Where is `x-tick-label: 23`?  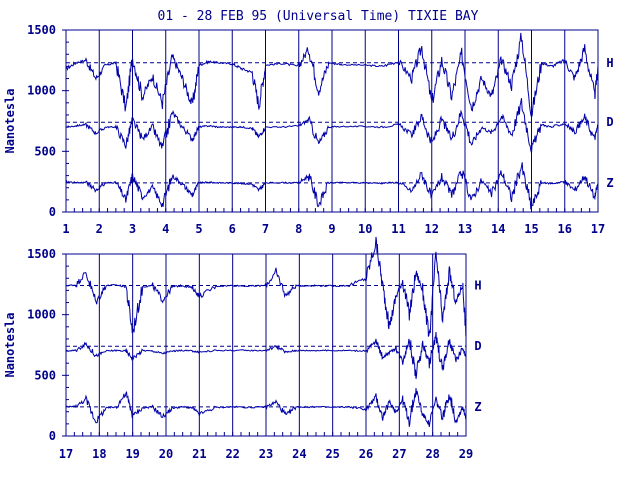 x-tick-label: 23 is located at coordinates (266, 454).